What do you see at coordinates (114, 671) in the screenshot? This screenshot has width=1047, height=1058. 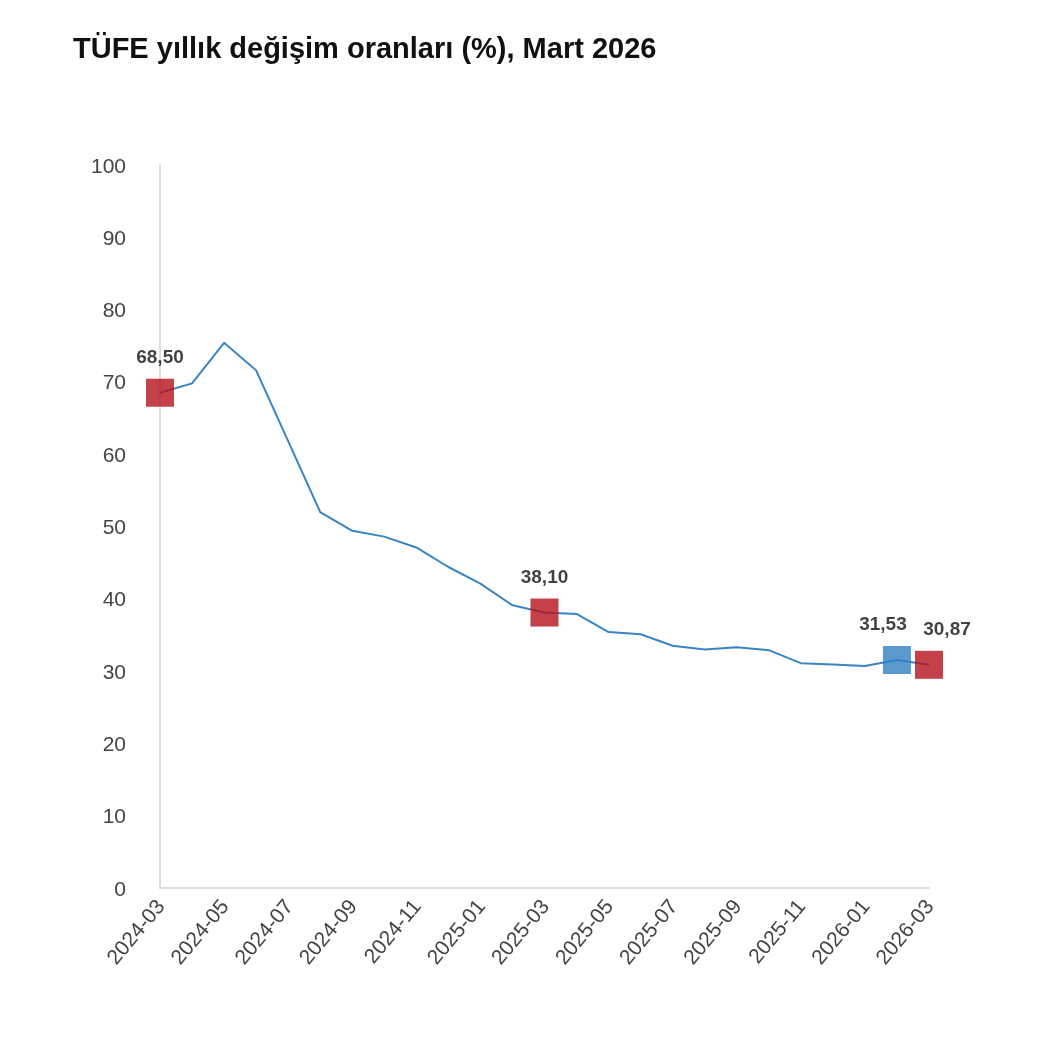 I see `y-tick-label: 30` at bounding box center [114, 671].